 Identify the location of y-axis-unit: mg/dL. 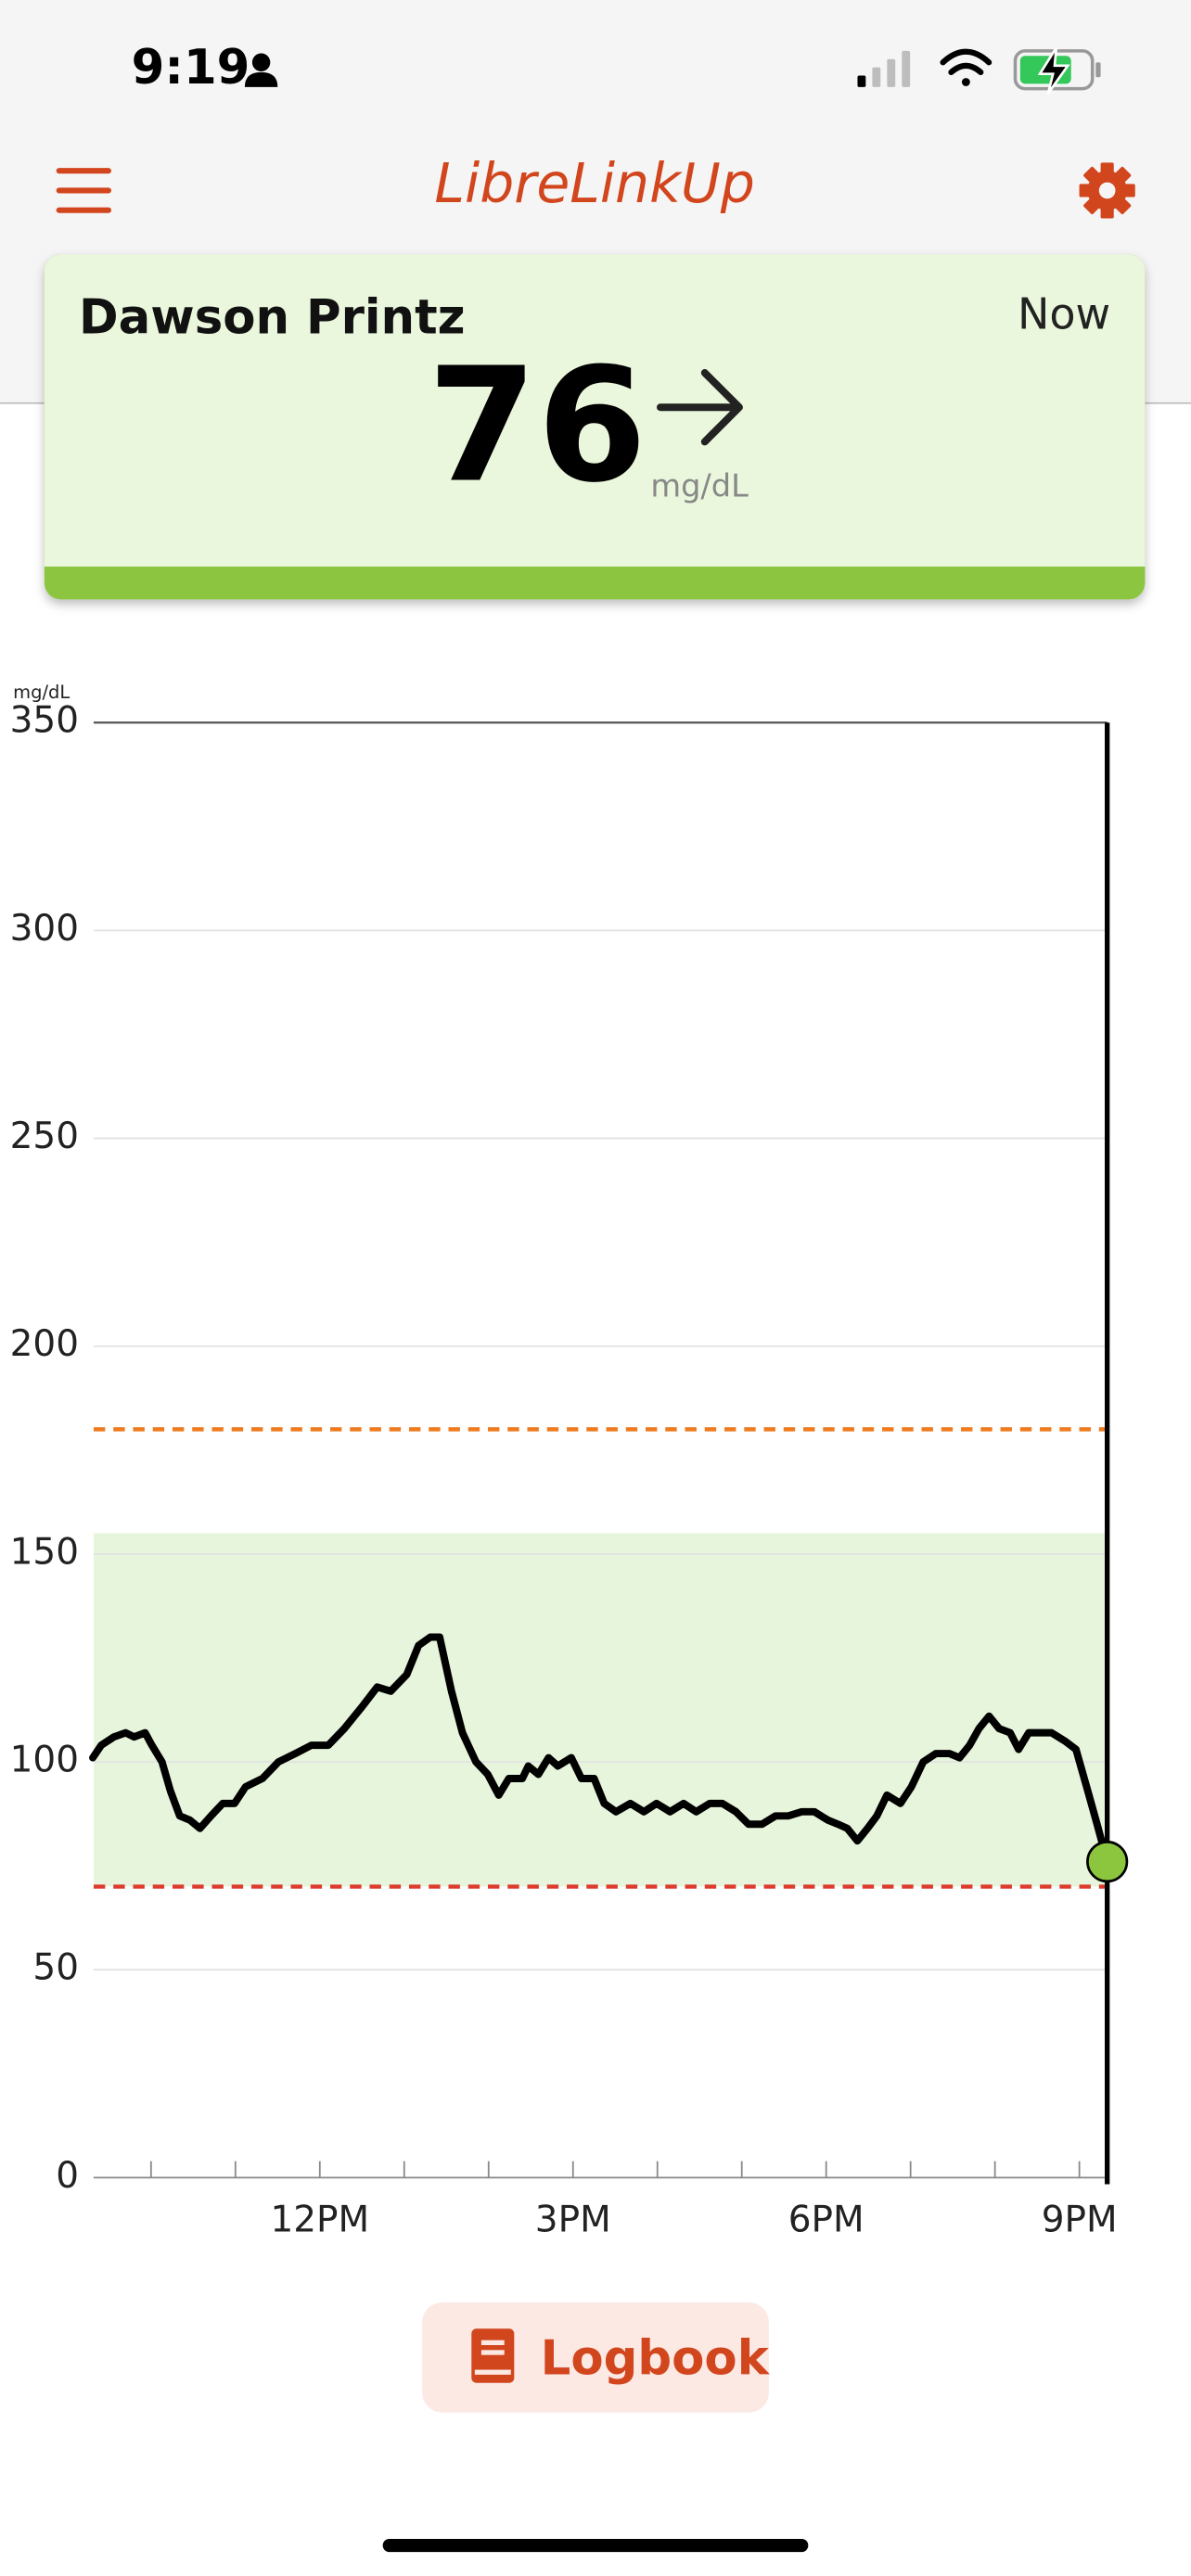
(41, 692).